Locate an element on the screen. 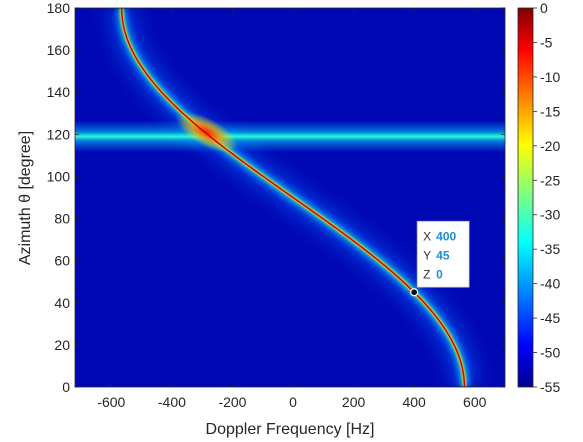 The height and width of the screenshot is (442, 583). y-tick-label: 60 is located at coordinates (62, 261).